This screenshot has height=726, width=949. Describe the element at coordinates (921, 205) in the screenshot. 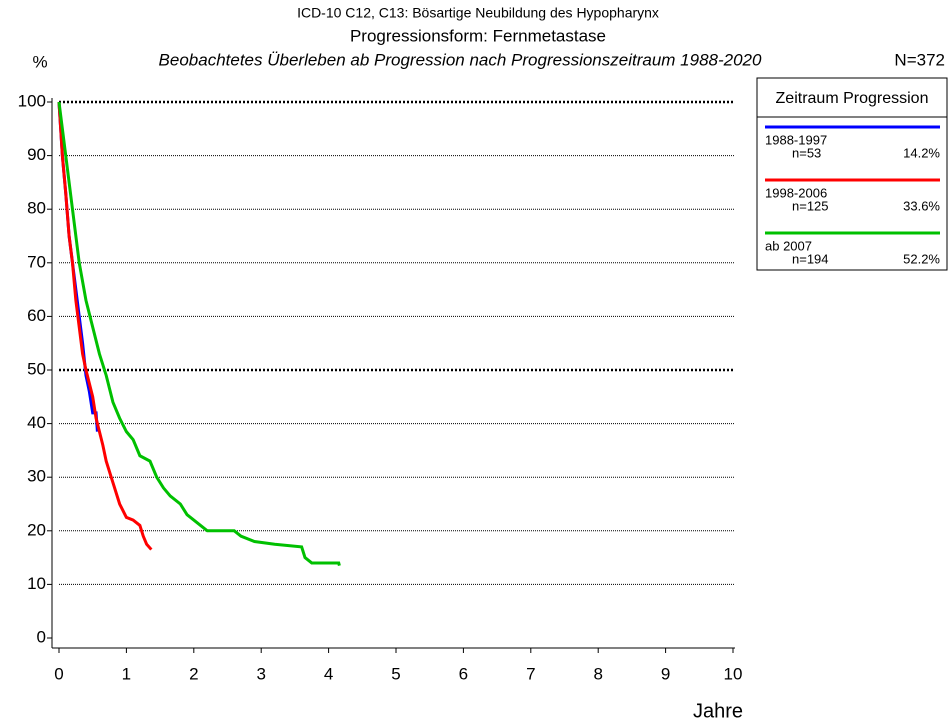

I see `legend-share: 33.6%` at that location.